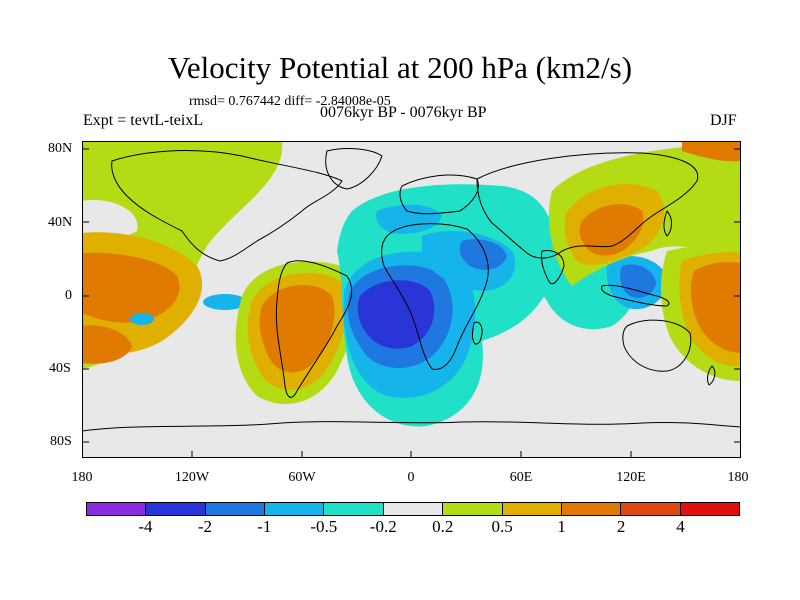 This screenshot has height=600, width=800. I want to click on coastline-south-america, so click(314, 329).